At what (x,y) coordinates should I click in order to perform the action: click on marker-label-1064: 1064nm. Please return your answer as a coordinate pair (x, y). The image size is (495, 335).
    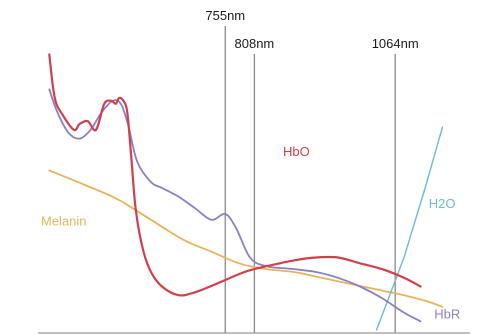
    Looking at the image, I should click on (395, 43).